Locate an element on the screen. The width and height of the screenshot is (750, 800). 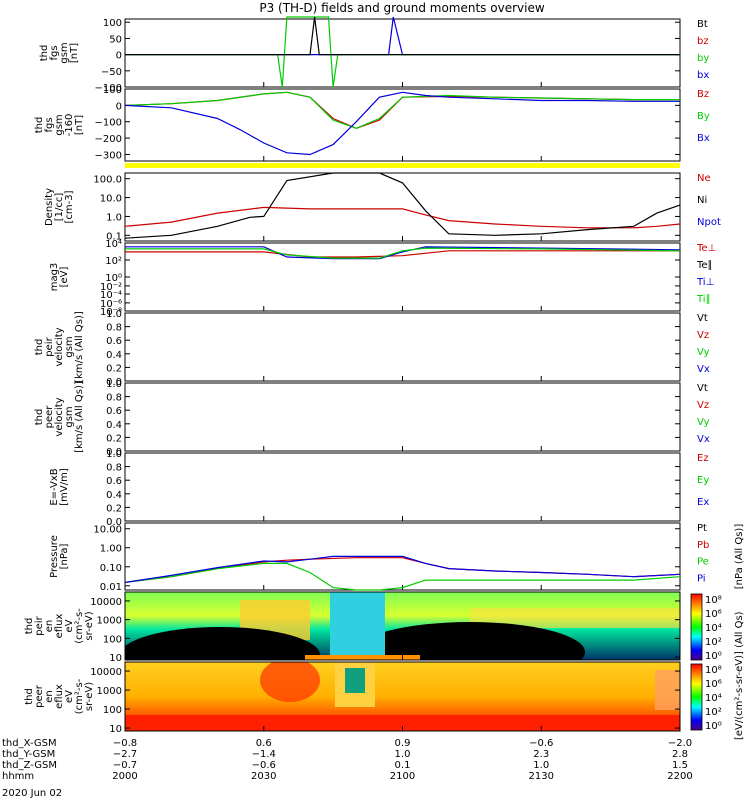
y-tick-label: 10² is located at coordinates (113, 261).